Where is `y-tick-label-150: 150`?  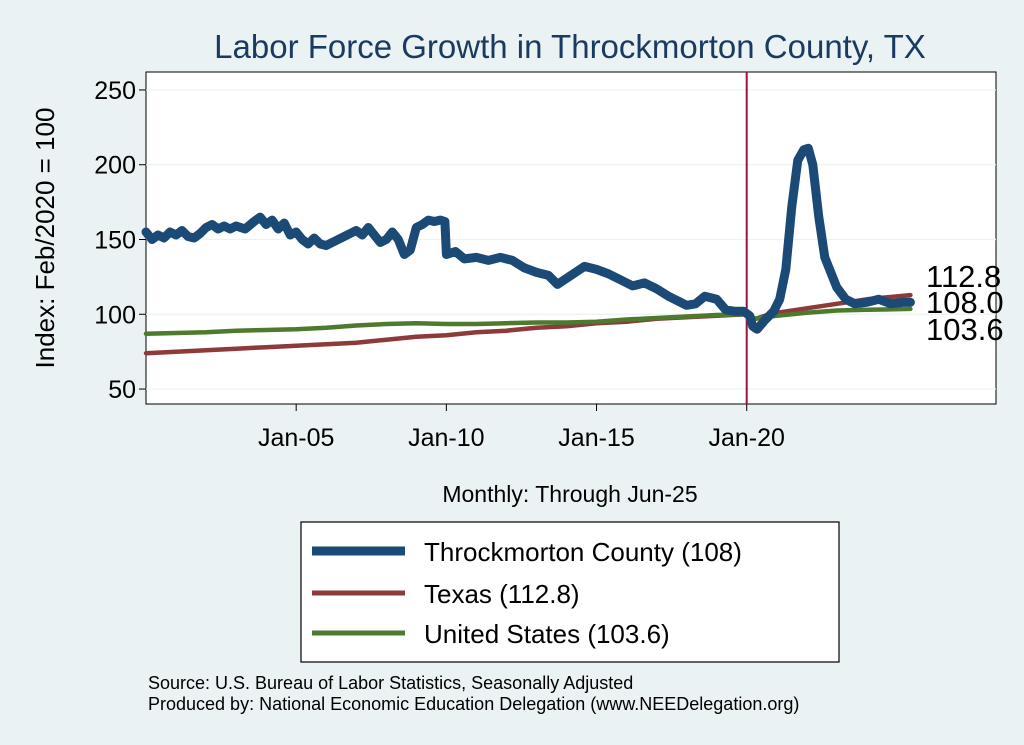 y-tick-label-150: 150 is located at coordinates (115, 240).